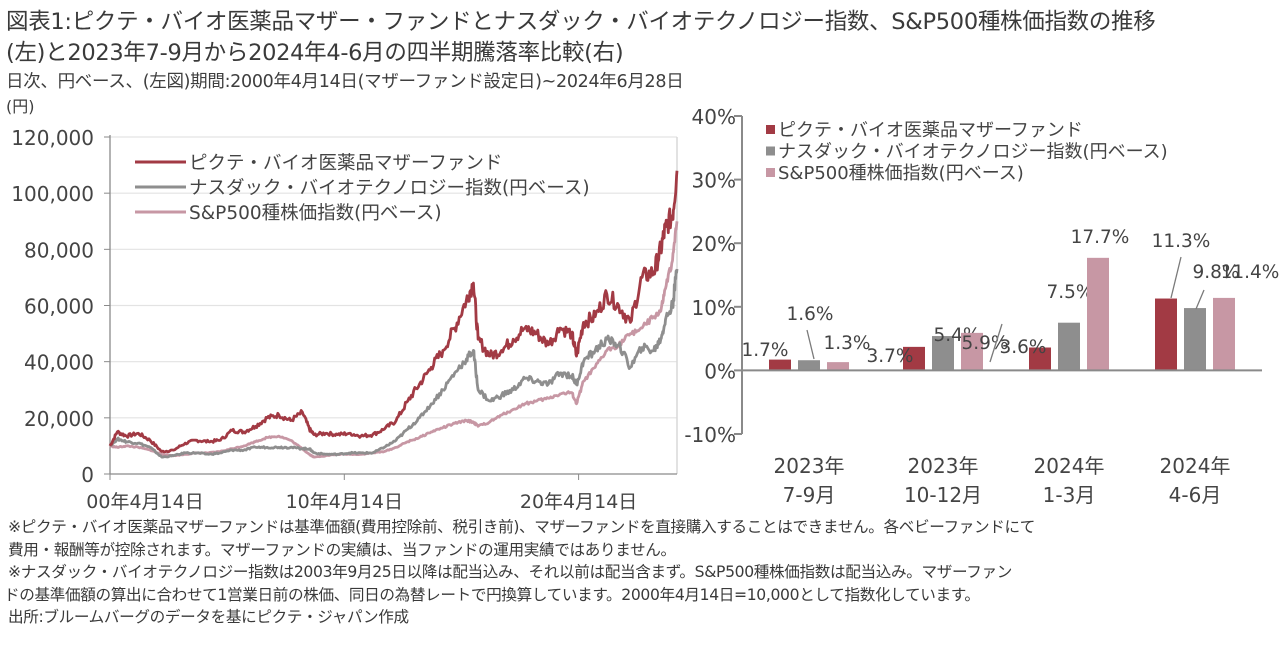 Image resolution: width=1280 pixels, height=646 pixels. Describe the element at coordinates (714, 181) in the screenshot. I see `y-tick-label: 30%` at that location.